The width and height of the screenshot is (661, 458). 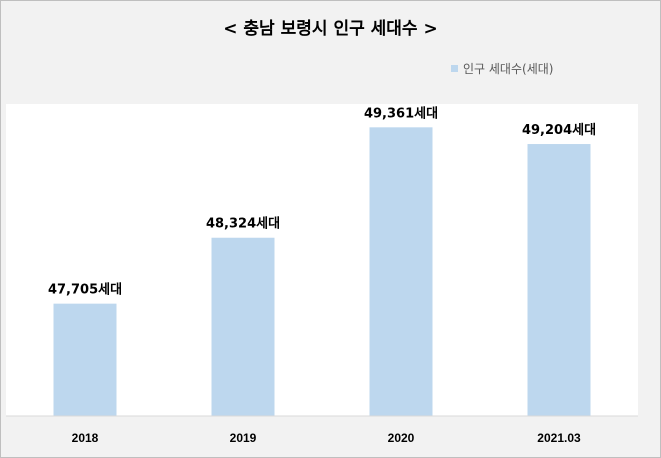 What do you see at coordinates (559, 438) in the screenshot?
I see `x-tick-label-2021.03: 2021.03` at bounding box center [559, 438].